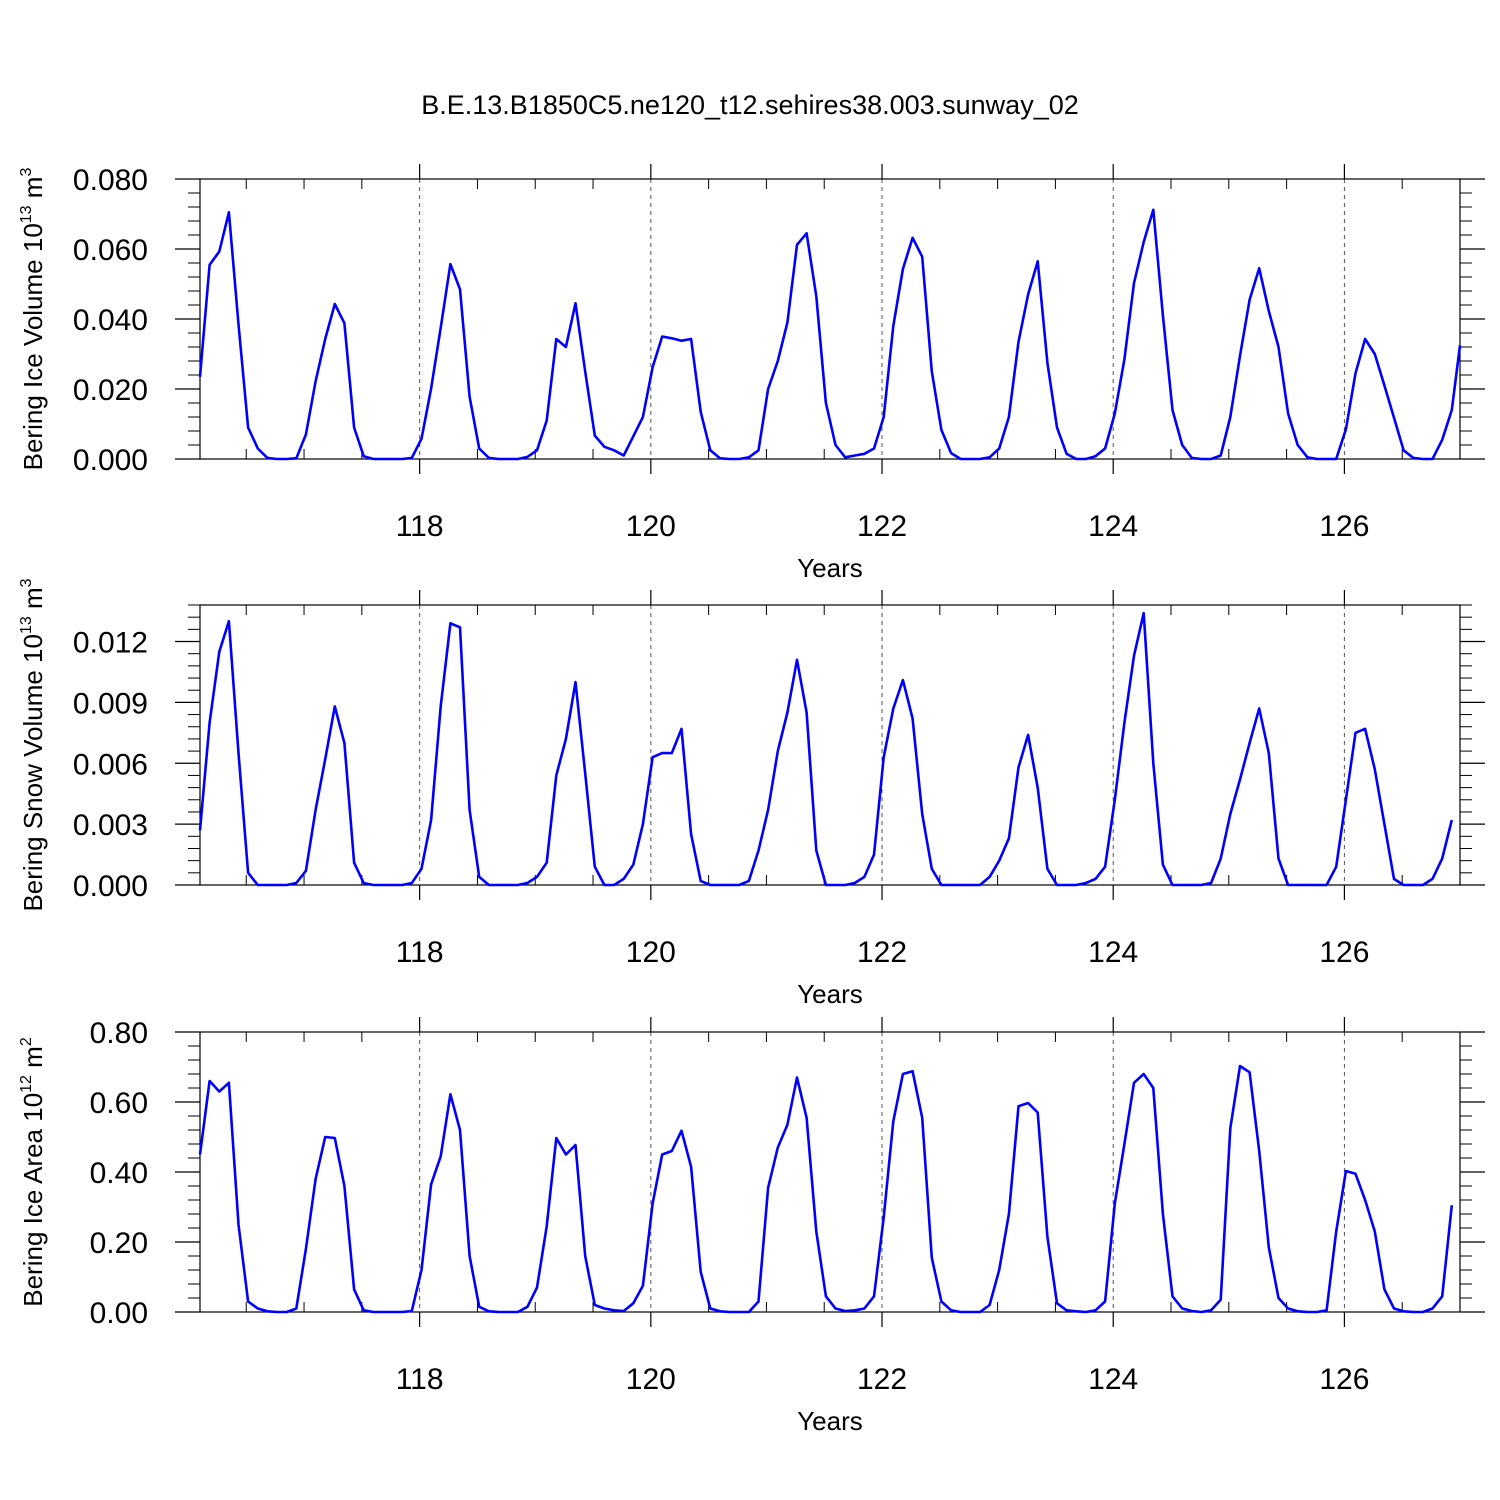 The image size is (1500, 1500). What do you see at coordinates (110, 643) in the screenshot?
I see `y-tick-label: 0.012` at bounding box center [110, 643].